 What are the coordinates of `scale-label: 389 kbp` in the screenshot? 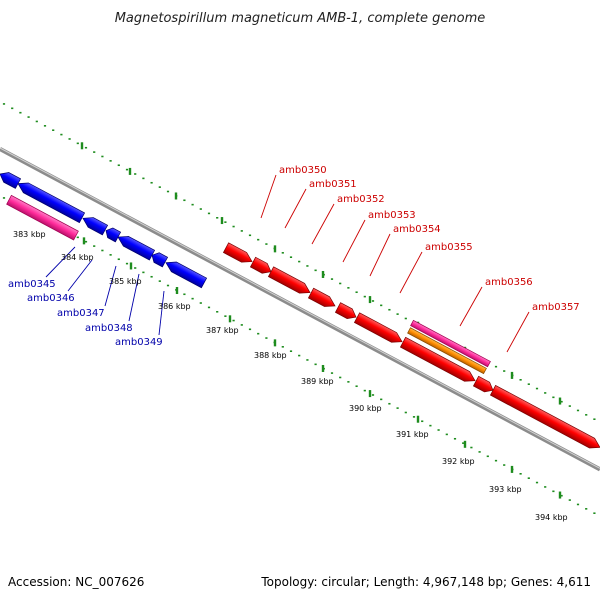 It's located at (317, 381).